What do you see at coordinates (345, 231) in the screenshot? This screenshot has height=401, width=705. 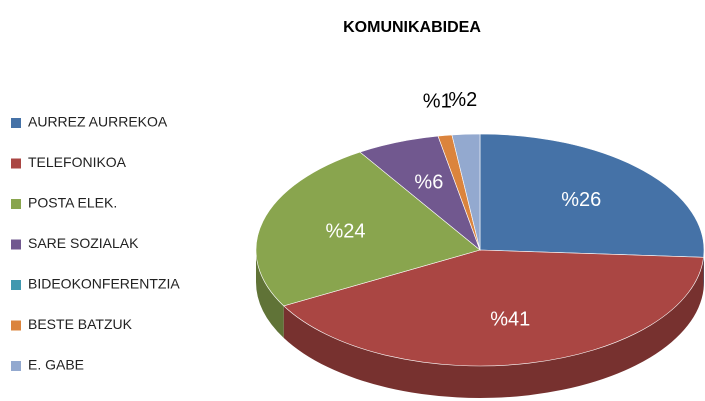 I see `data-label: %24` at bounding box center [345, 231].